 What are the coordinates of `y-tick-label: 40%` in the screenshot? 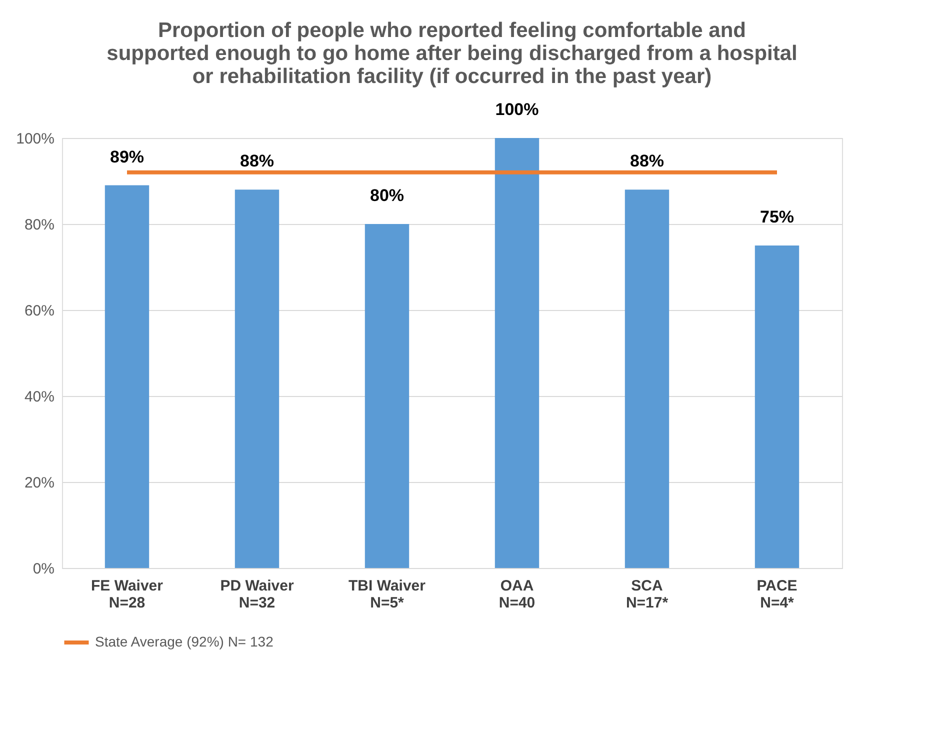 It's located at (39, 397).